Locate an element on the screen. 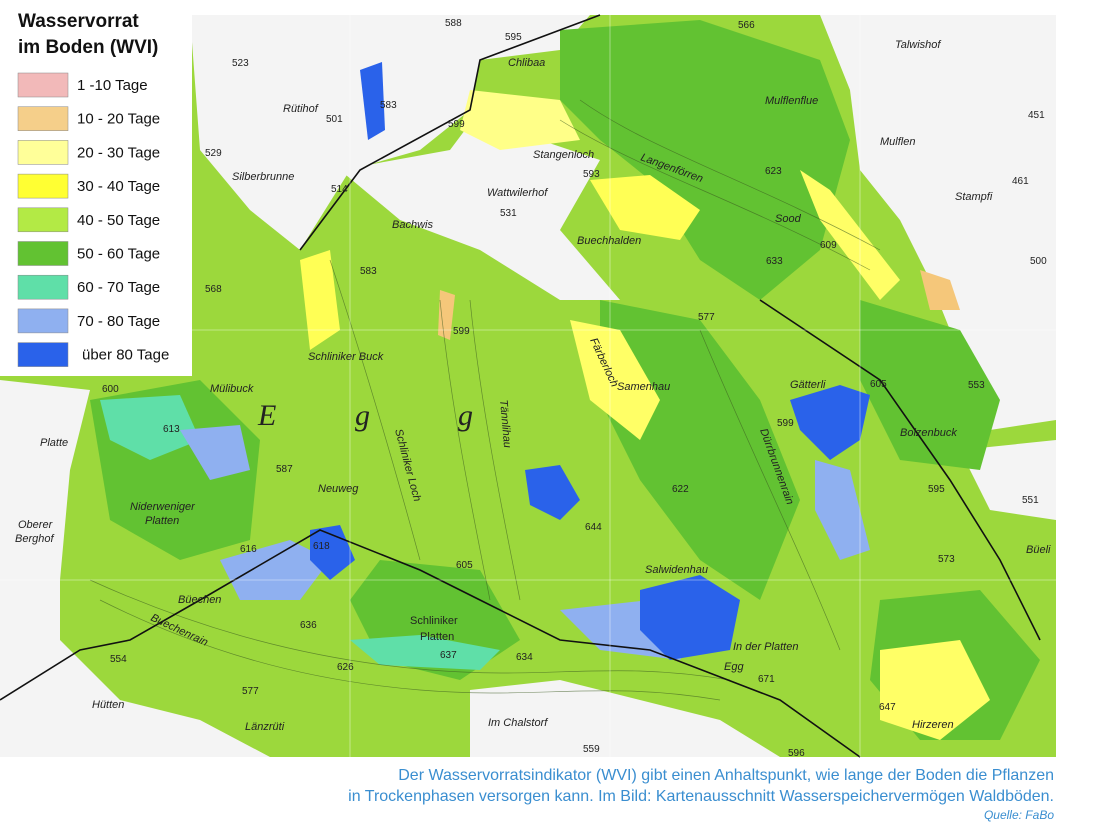  place-name: Wattwilerhof is located at coordinates (517, 193).